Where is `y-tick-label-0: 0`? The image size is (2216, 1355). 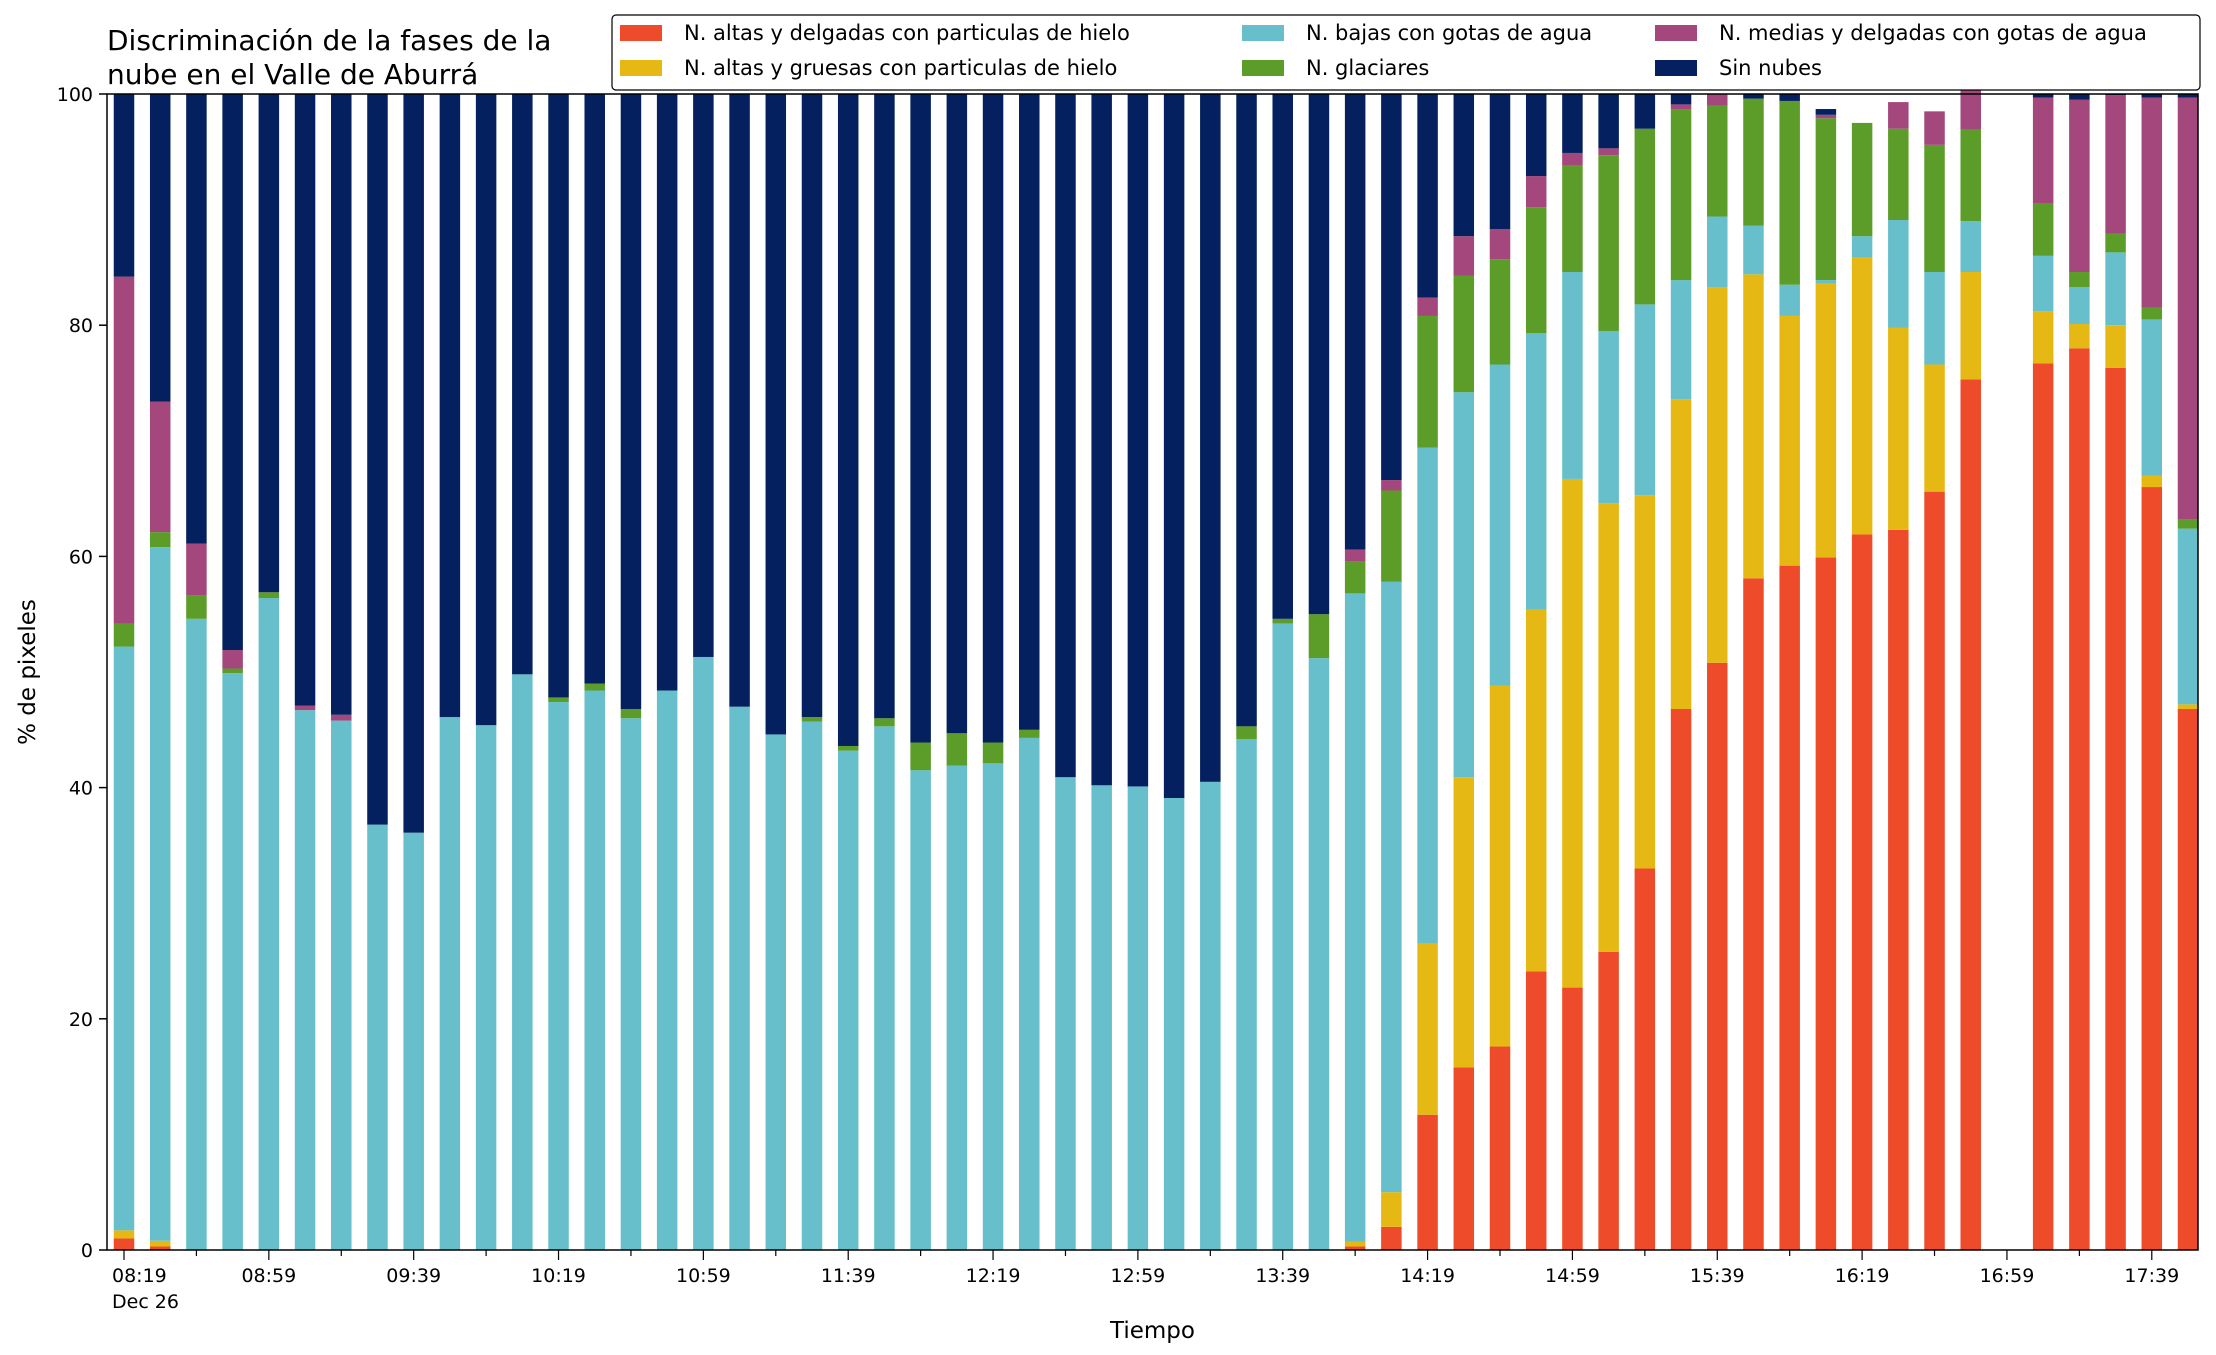 y-tick-label-0: 0 is located at coordinates (87, 1251).